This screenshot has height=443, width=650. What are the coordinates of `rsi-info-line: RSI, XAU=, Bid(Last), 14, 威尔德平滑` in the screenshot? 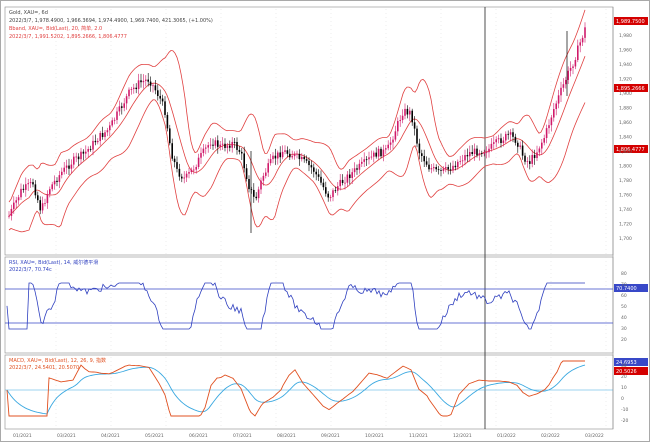 It's located at (54, 263).